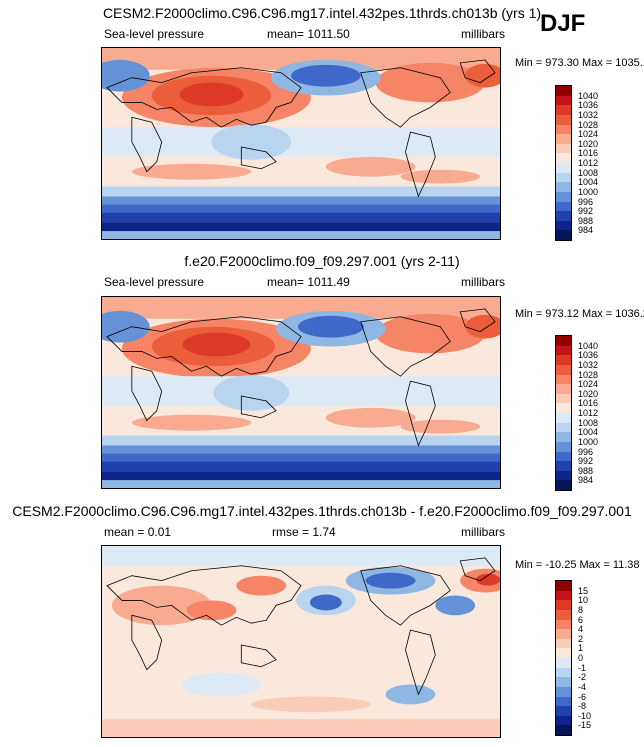  Describe the element at coordinates (582, 686) in the screenshot. I see `colorbar-3-tick-label: -4` at that location.